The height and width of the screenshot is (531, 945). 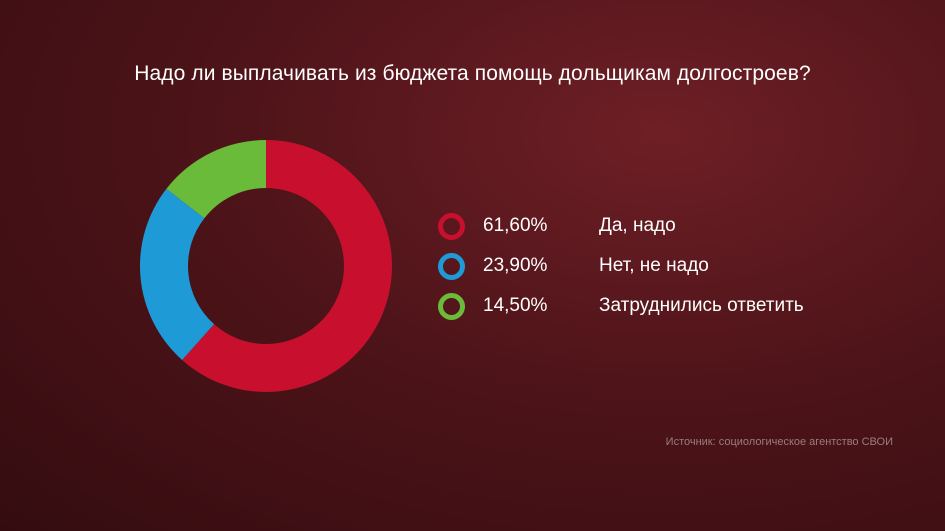 I want to click on legend-item-undecided: 14,50% Затруднились ответить, so click(x=621, y=306).